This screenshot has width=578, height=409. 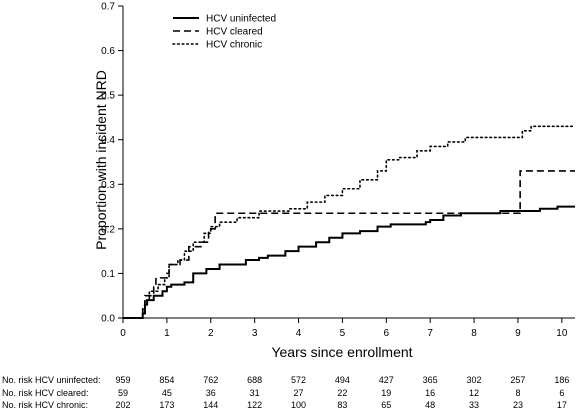 What do you see at coordinates (210, 380) in the screenshot?
I see `risk-count: 762` at bounding box center [210, 380].